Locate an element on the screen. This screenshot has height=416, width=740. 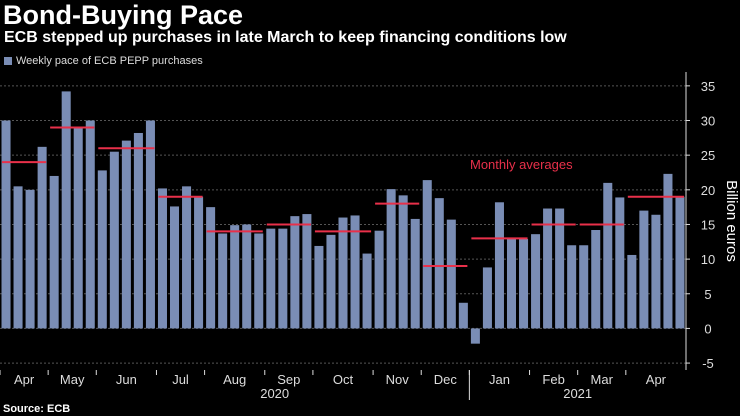
x-month-label: Jun is located at coordinates (126, 379).